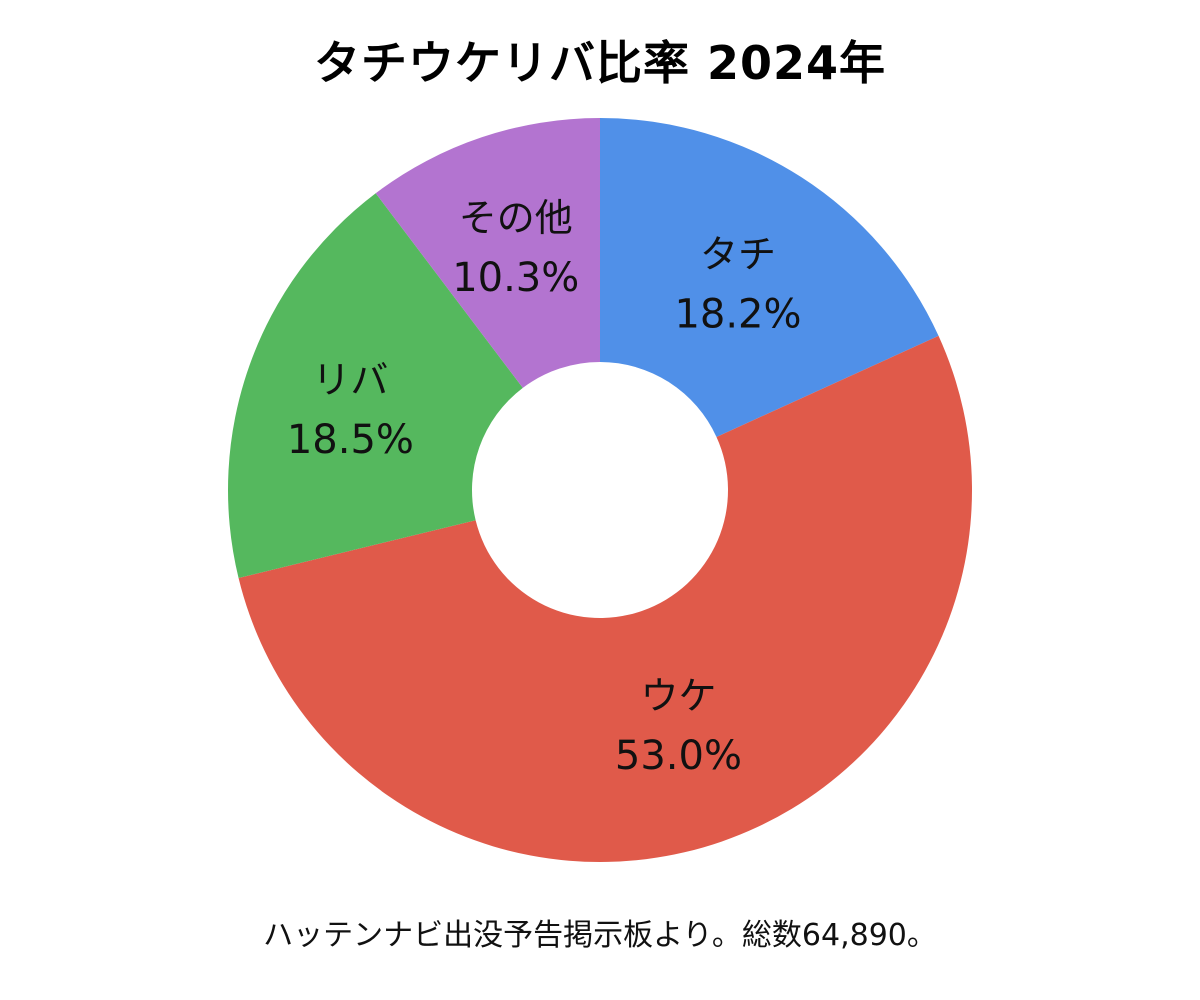 The image size is (1200, 1000). What do you see at coordinates (600, 935) in the screenshot?
I see `source-note: ハッテンナビ出没予告掲示板より。総数64,890。` at bounding box center [600, 935].